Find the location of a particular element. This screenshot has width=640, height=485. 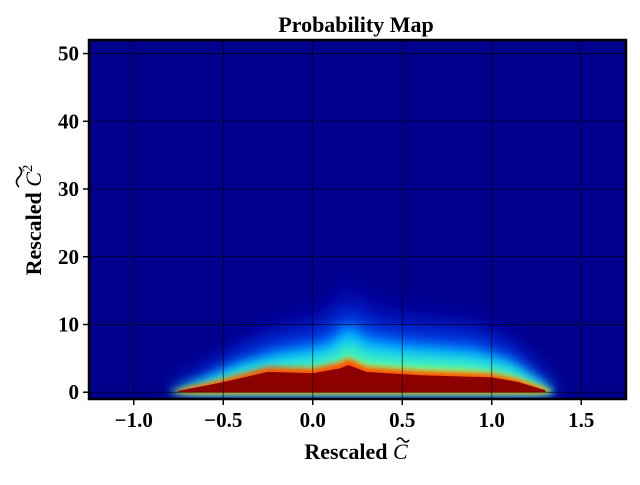

y-axis-label: Rescaled C2 is located at coordinates (30, 220).